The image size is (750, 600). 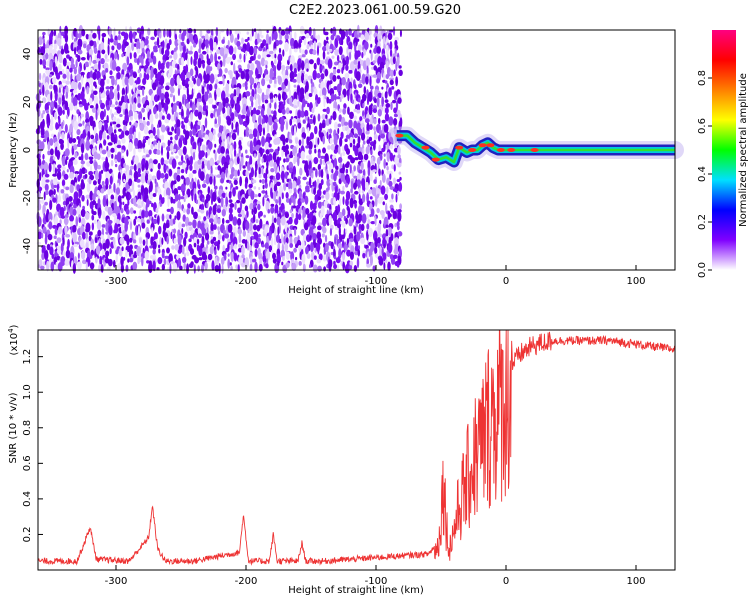 What do you see at coordinates (376, 281) in the screenshot?
I see `spectrogram-x-tick-label: -100` at bounding box center [376, 281].